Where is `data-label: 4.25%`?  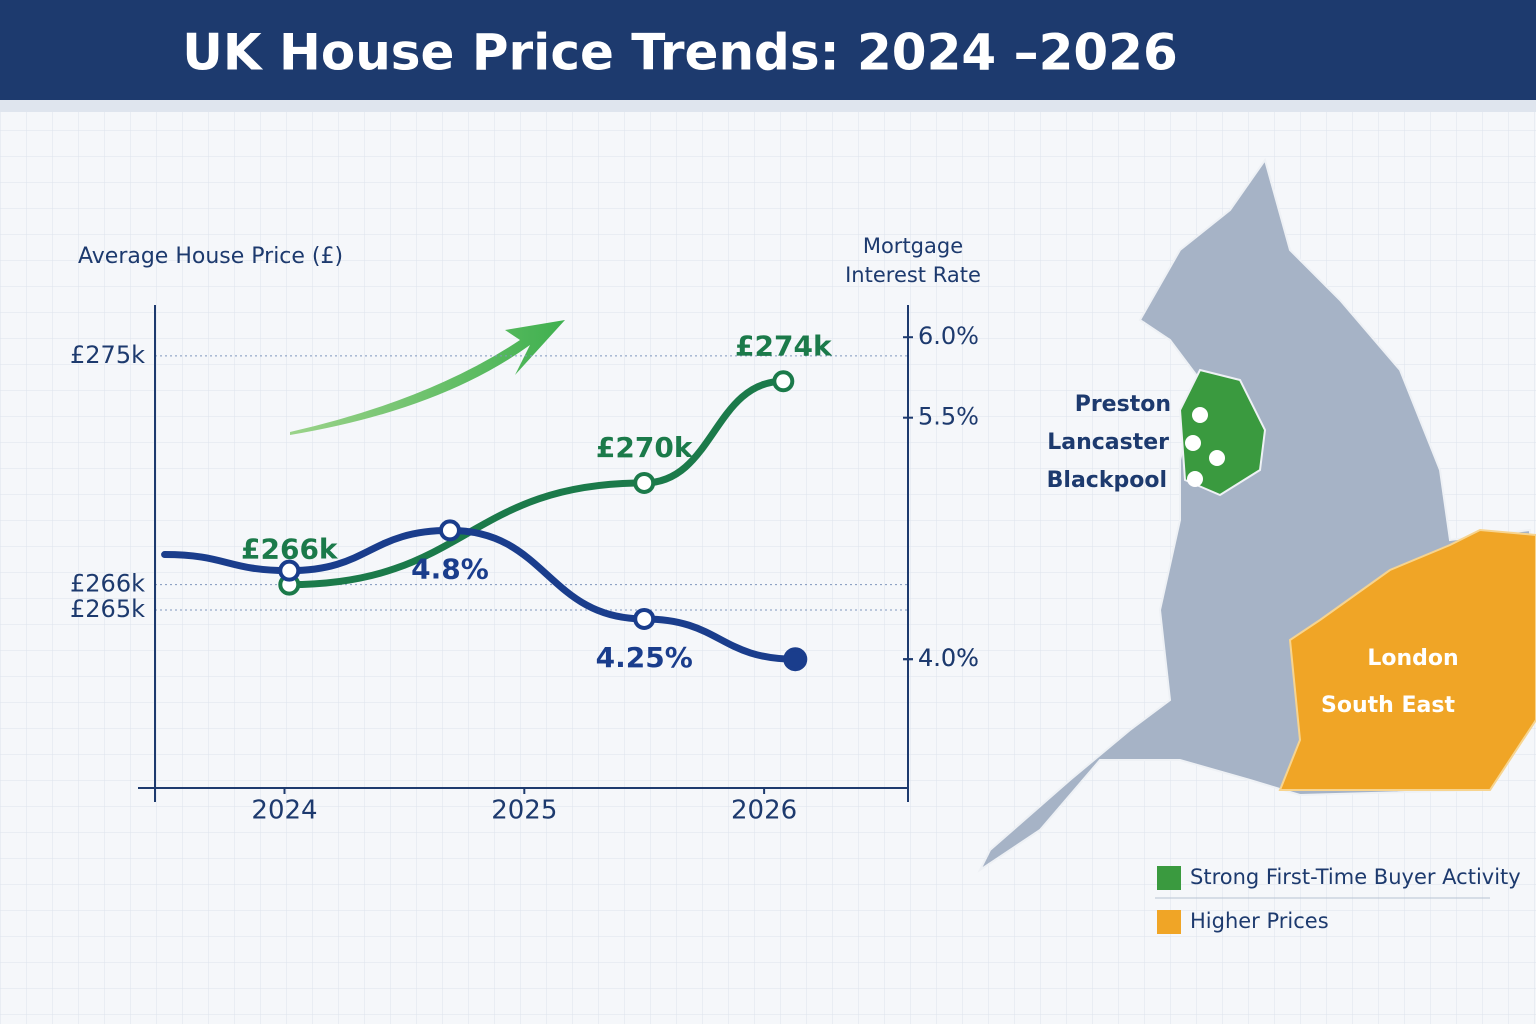 data-label: 4.25% is located at coordinates (644, 657).